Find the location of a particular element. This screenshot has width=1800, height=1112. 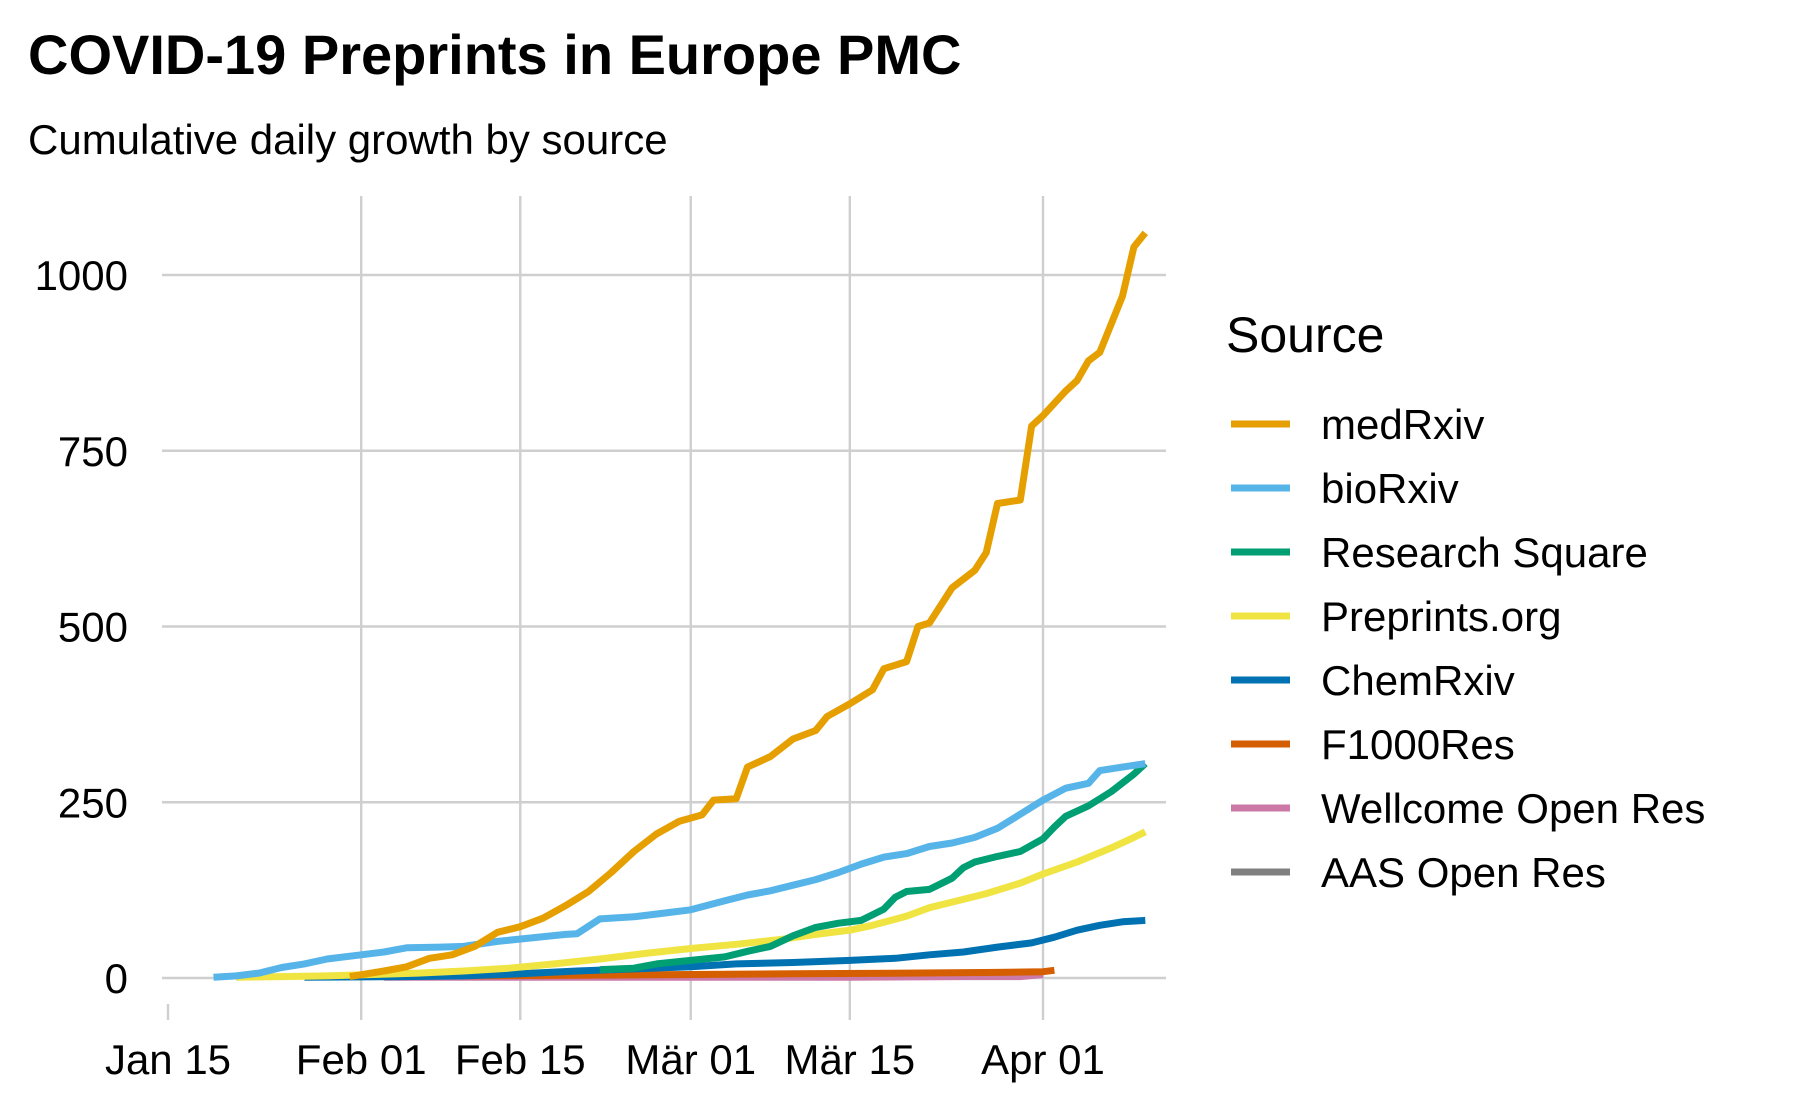

legend-label: Preprints.org is located at coordinates (1441, 616).